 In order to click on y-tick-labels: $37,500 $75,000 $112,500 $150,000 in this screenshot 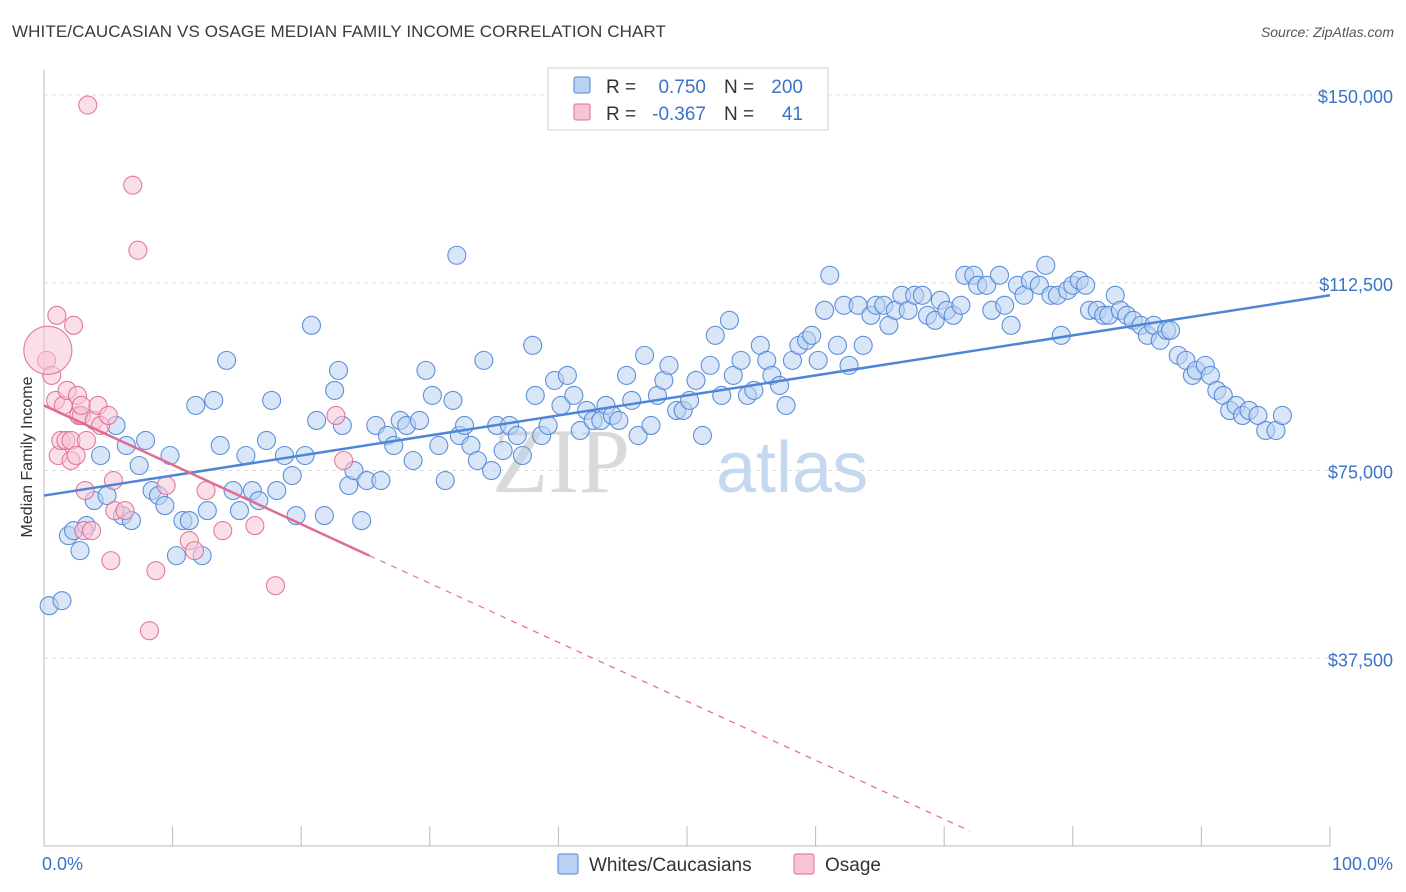, I will do `click(1355, 378)`.